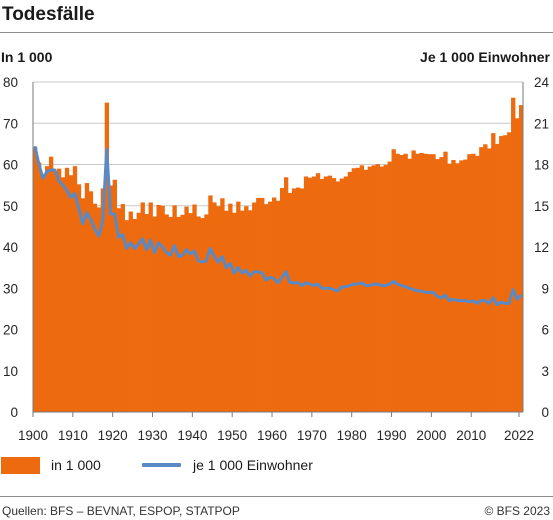  Describe the element at coordinates (282, 277) in the screenshot. I see `line-point-1962` at that location.